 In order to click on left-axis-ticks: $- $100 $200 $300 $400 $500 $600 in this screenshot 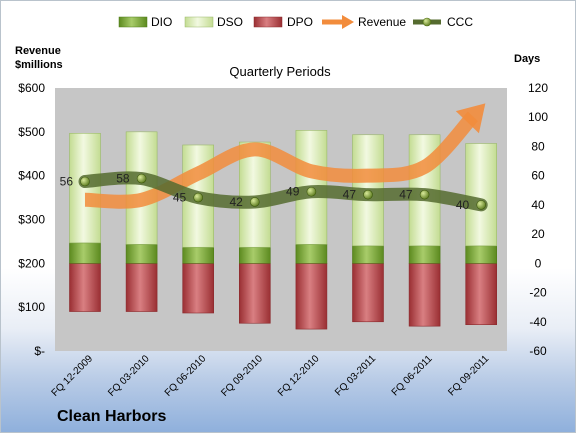, I will do `click(31, 219)`.